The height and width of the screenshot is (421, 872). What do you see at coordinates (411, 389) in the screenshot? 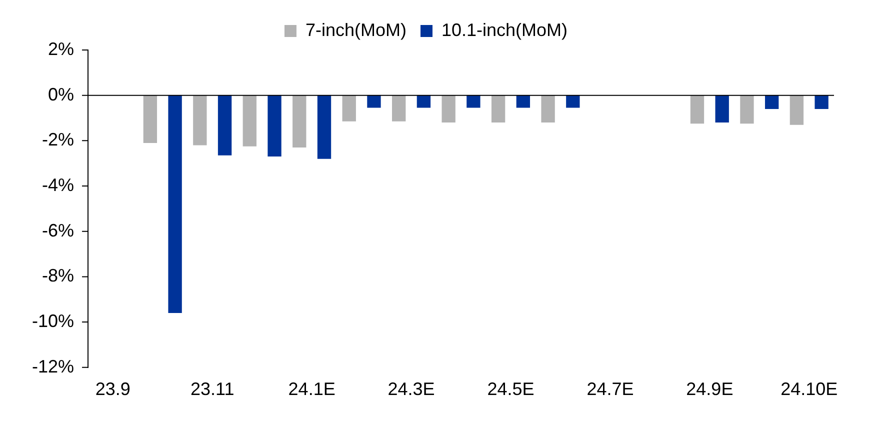
I see `x-tick-label: 24.3E` at bounding box center [411, 389].